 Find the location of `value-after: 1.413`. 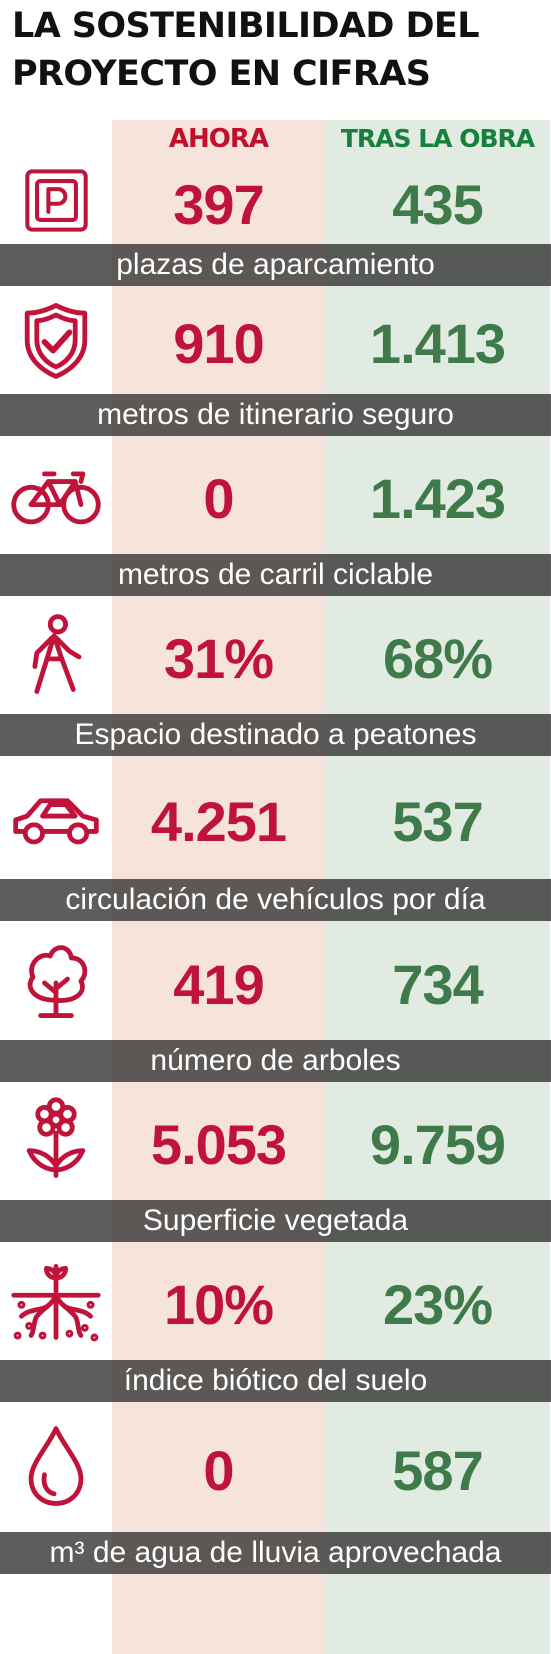

value-after: 1.413 is located at coordinates (437, 343).